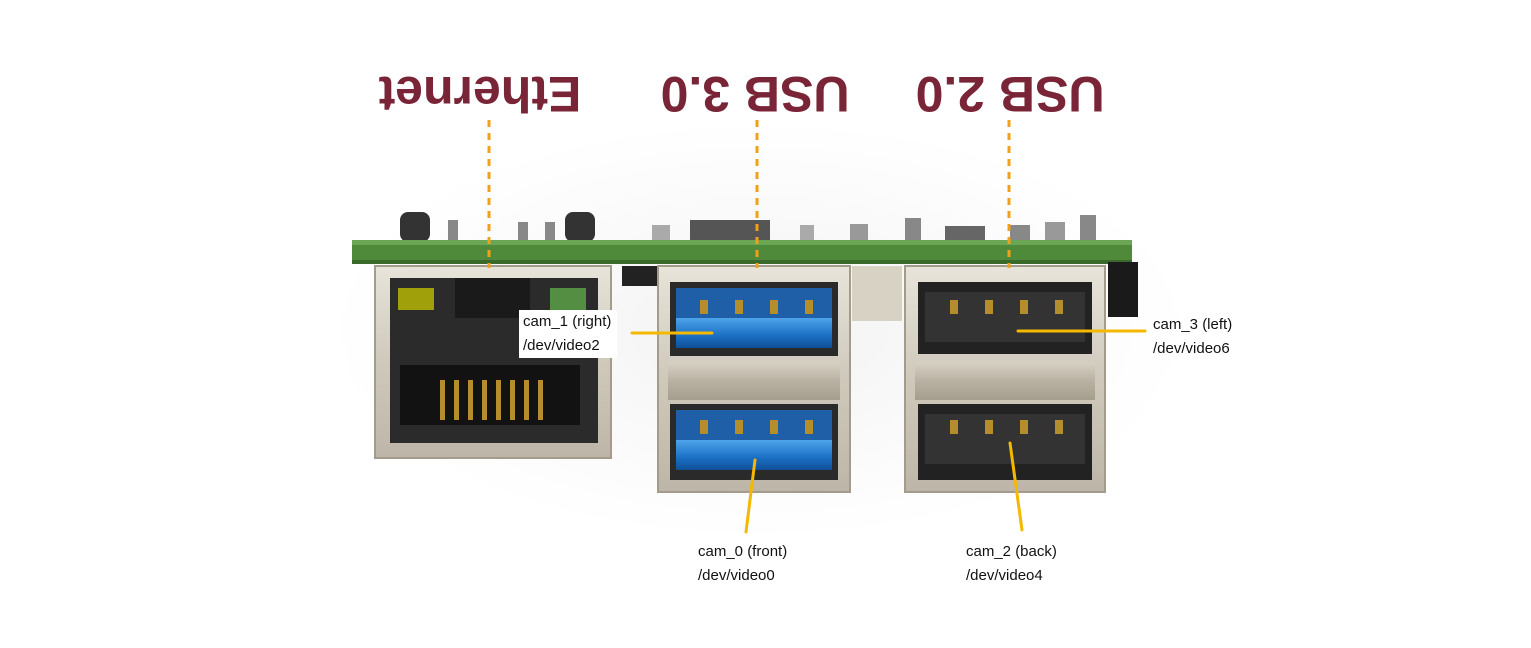 The height and width of the screenshot is (648, 1531). What do you see at coordinates (480, 94) in the screenshot?
I see `ethernet-header: Ethernet` at bounding box center [480, 94].